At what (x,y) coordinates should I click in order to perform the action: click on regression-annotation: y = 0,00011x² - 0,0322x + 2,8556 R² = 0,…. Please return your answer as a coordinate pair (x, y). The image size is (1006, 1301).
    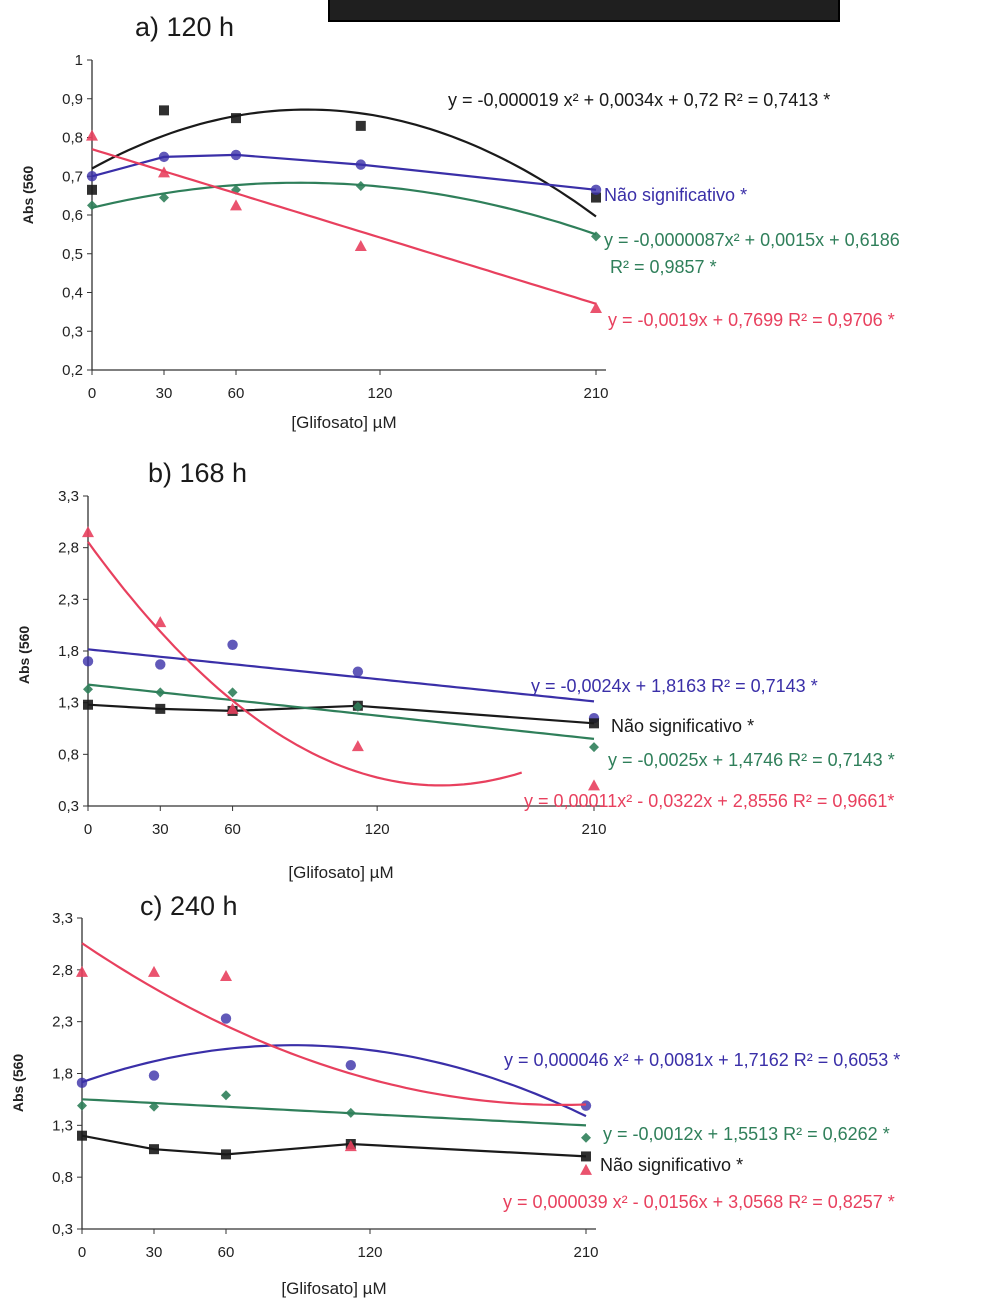
    Looking at the image, I should click on (709, 801).